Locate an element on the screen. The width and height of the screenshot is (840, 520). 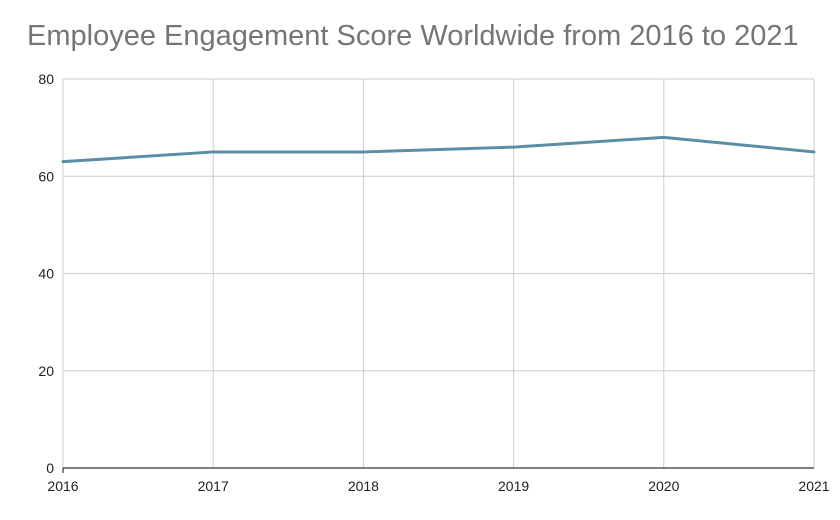
y-tick-label-20: 20 is located at coordinates (46, 371).